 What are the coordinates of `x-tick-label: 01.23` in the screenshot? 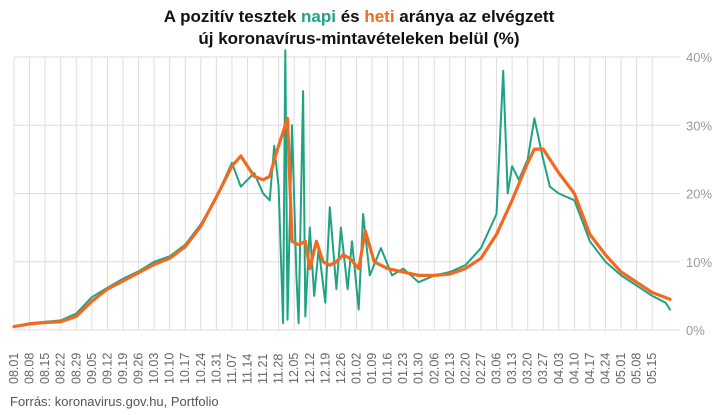 It's located at (403, 368).